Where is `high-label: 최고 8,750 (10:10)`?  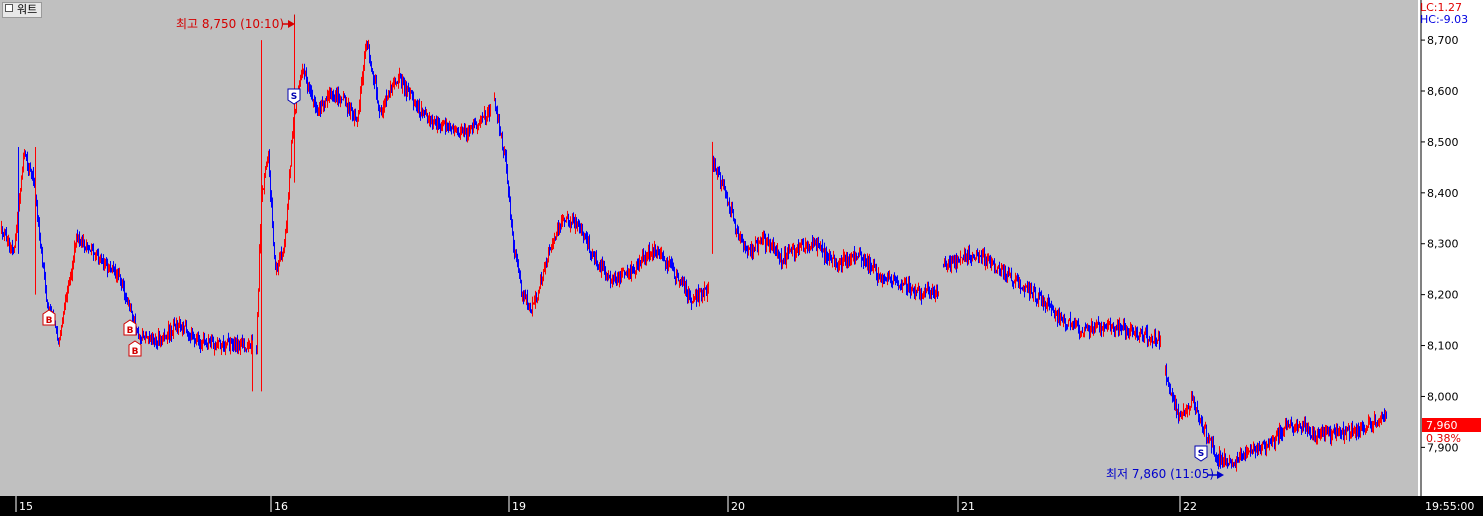
high-label: 최고 8,750 (10:10) is located at coordinates (230, 24).